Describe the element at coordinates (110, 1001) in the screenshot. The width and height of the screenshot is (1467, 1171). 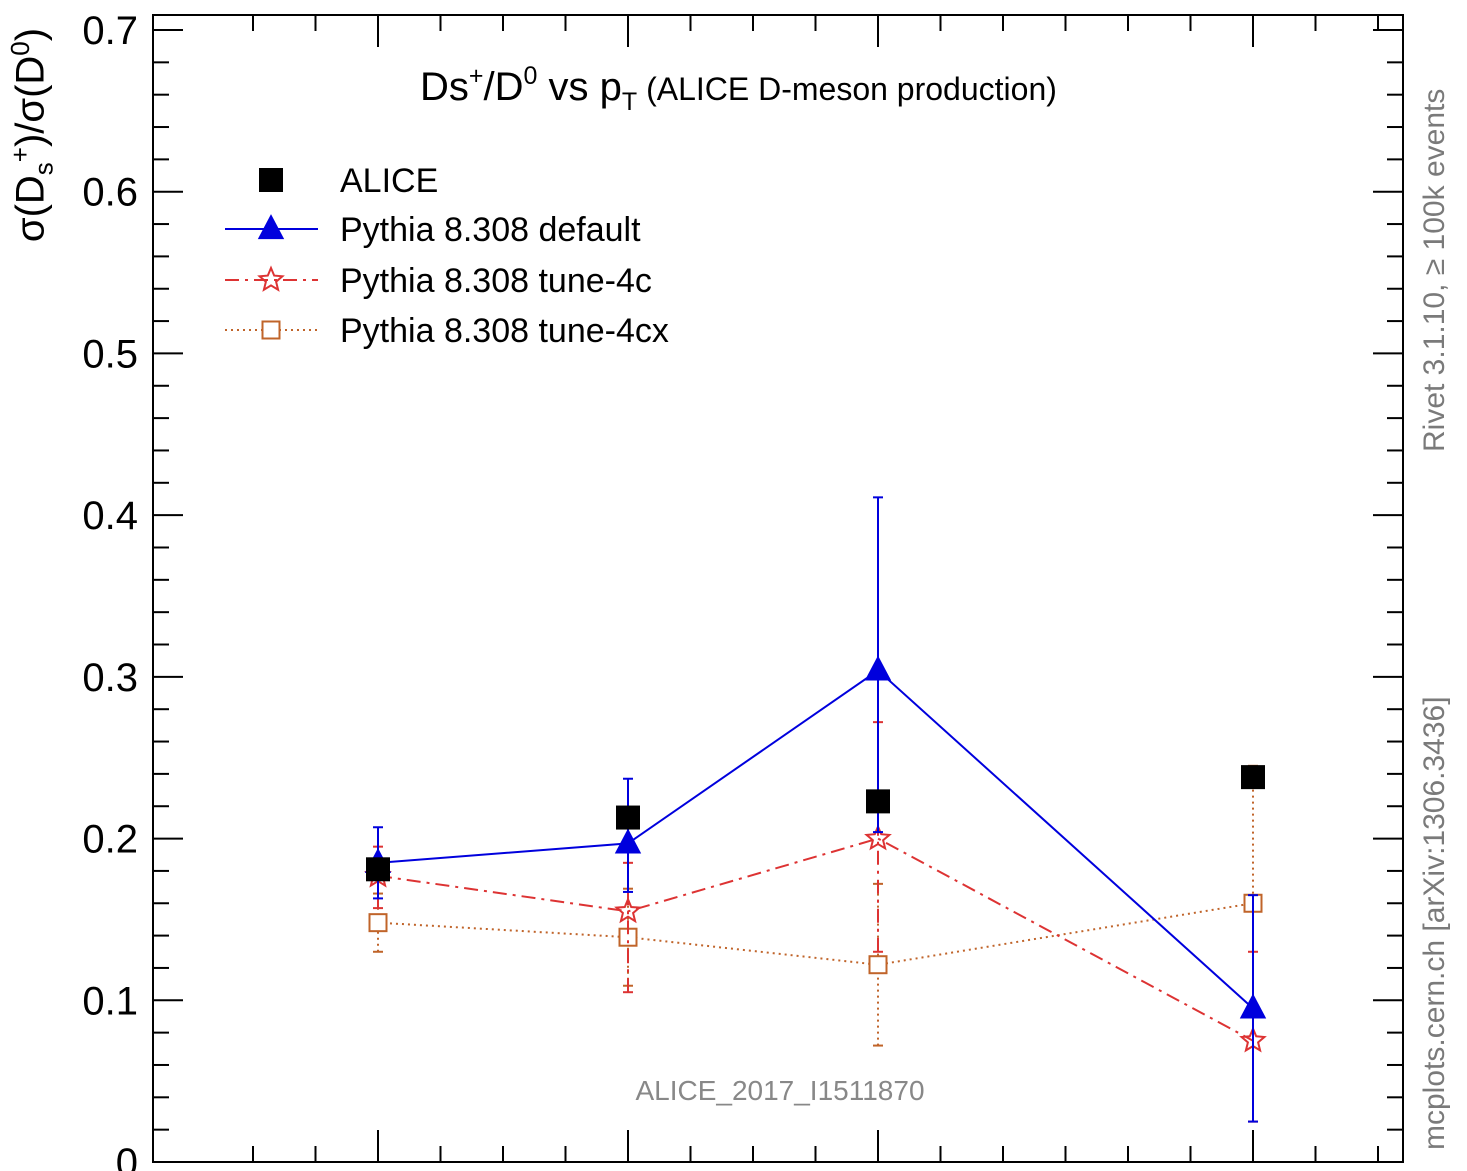
I see `y-tick-label: 0.1` at that location.